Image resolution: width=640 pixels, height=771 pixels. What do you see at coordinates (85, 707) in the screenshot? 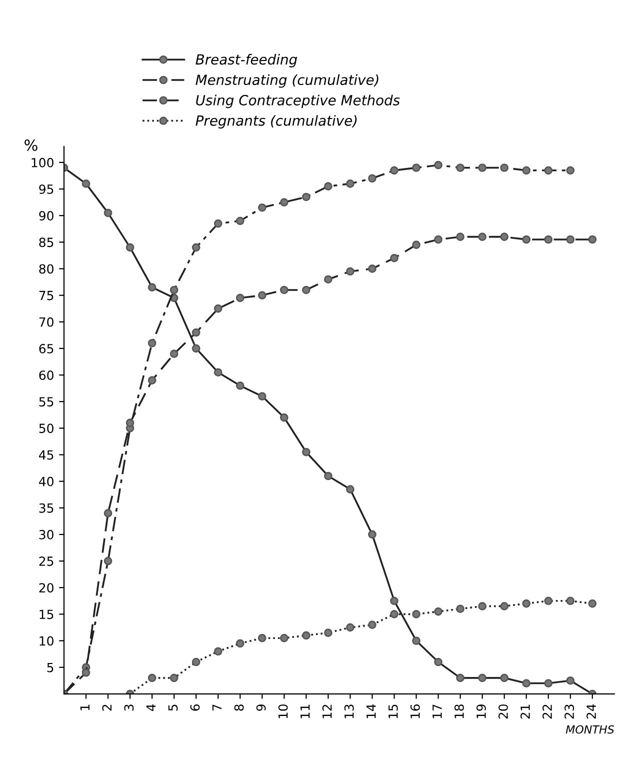
I see `x-tick-label: 1` at bounding box center [85, 707].